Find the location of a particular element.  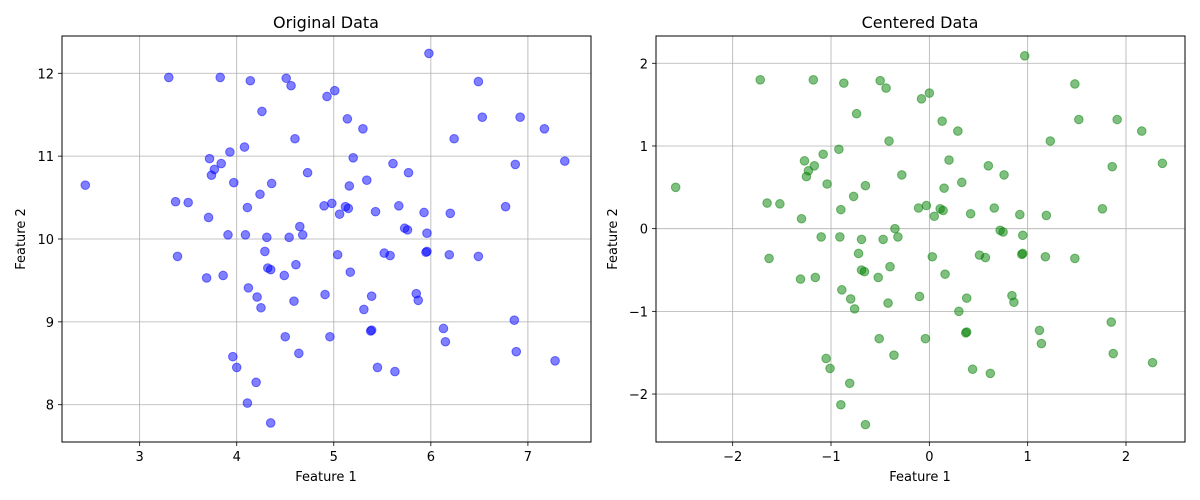

y-tick-label: 8 is located at coordinates (50, 406).